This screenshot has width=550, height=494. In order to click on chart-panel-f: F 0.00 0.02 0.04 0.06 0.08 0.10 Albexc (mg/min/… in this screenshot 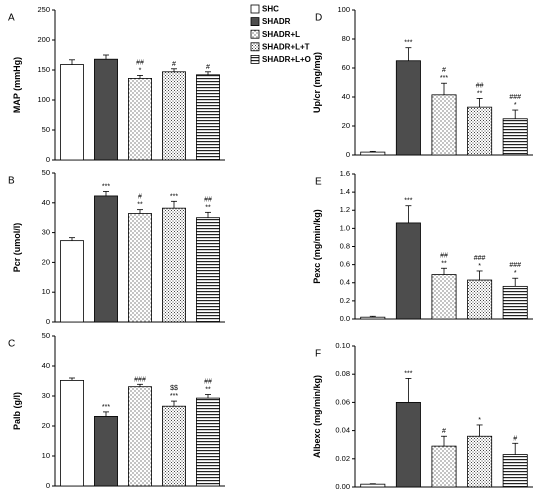, I will do `click(422, 416)`.